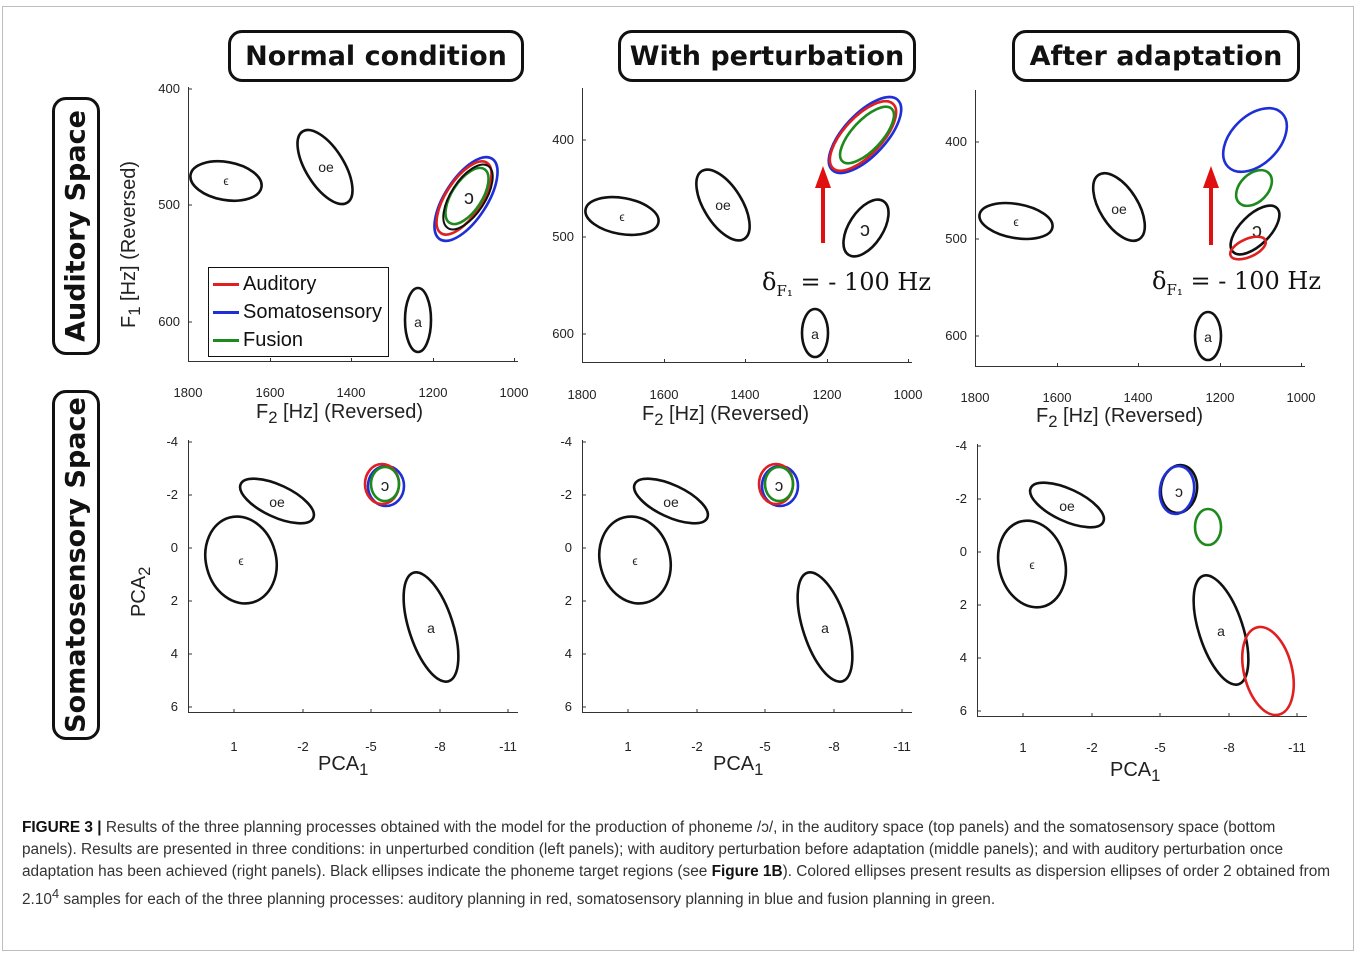 The height and width of the screenshot is (953, 1358). Describe the element at coordinates (62, 827) in the screenshot. I see `caption-figure-label: FIGURE 3 |` at that location.